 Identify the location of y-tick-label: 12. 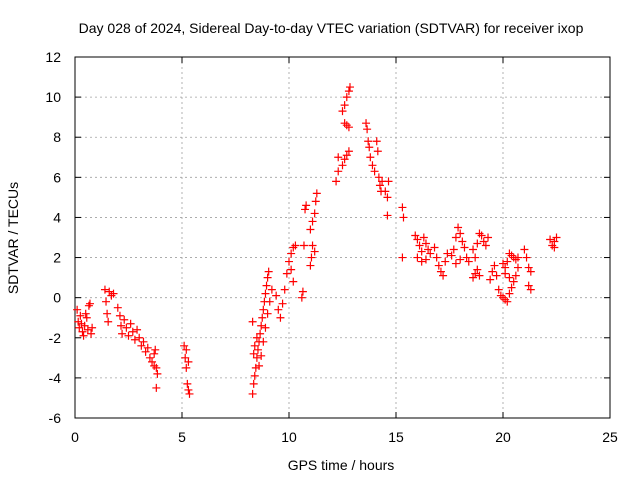
(53, 57).